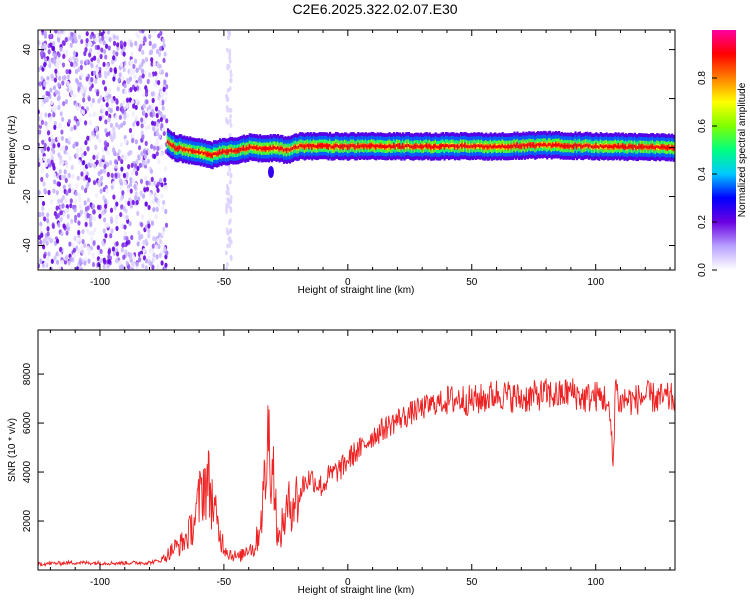 This screenshot has height=600, width=750. I want to click on colorbar-tick-label: 0.8, so click(702, 78).